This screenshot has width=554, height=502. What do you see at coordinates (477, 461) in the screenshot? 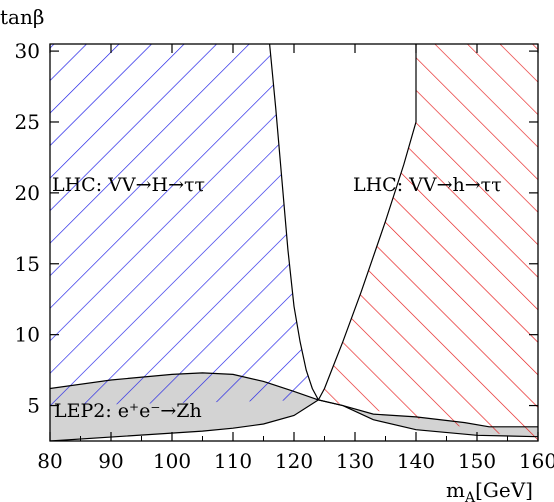
I see `x-tick-label: 150` at bounding box center [477, 461].